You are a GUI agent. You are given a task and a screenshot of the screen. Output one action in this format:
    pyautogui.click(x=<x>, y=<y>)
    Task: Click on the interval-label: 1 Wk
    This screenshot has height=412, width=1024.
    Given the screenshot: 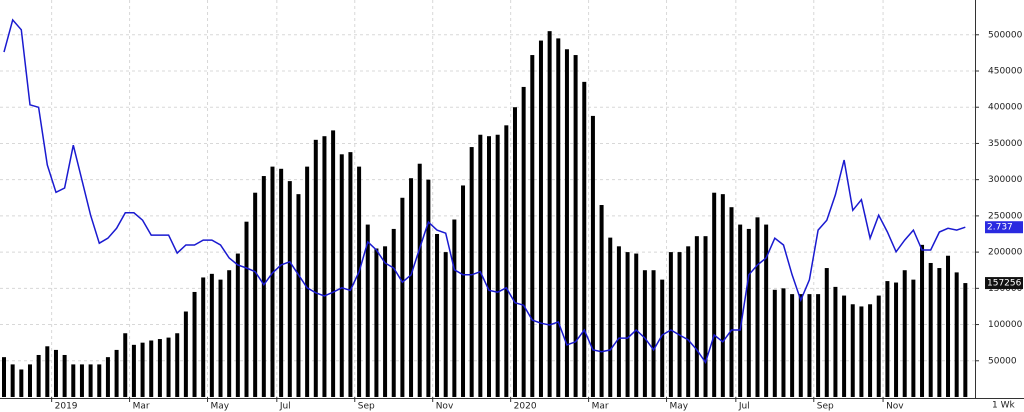 What is the action you would take?
    pyautogui.click(x=1003, y=406)
    